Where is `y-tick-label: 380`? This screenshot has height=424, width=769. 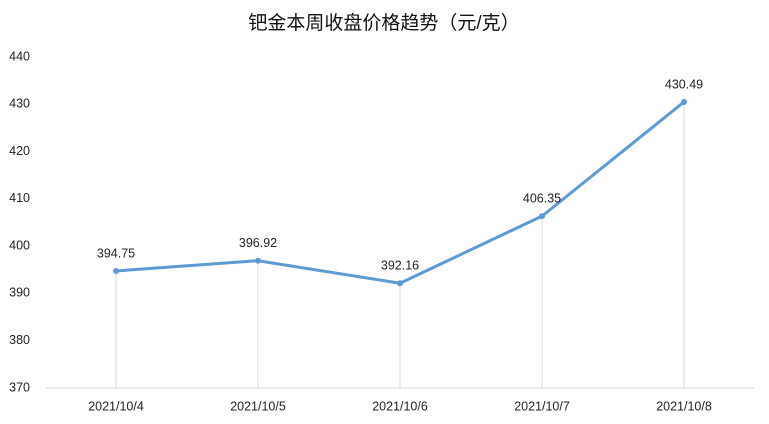
y-tick-label: 380 is located at coordinates (19, 340).